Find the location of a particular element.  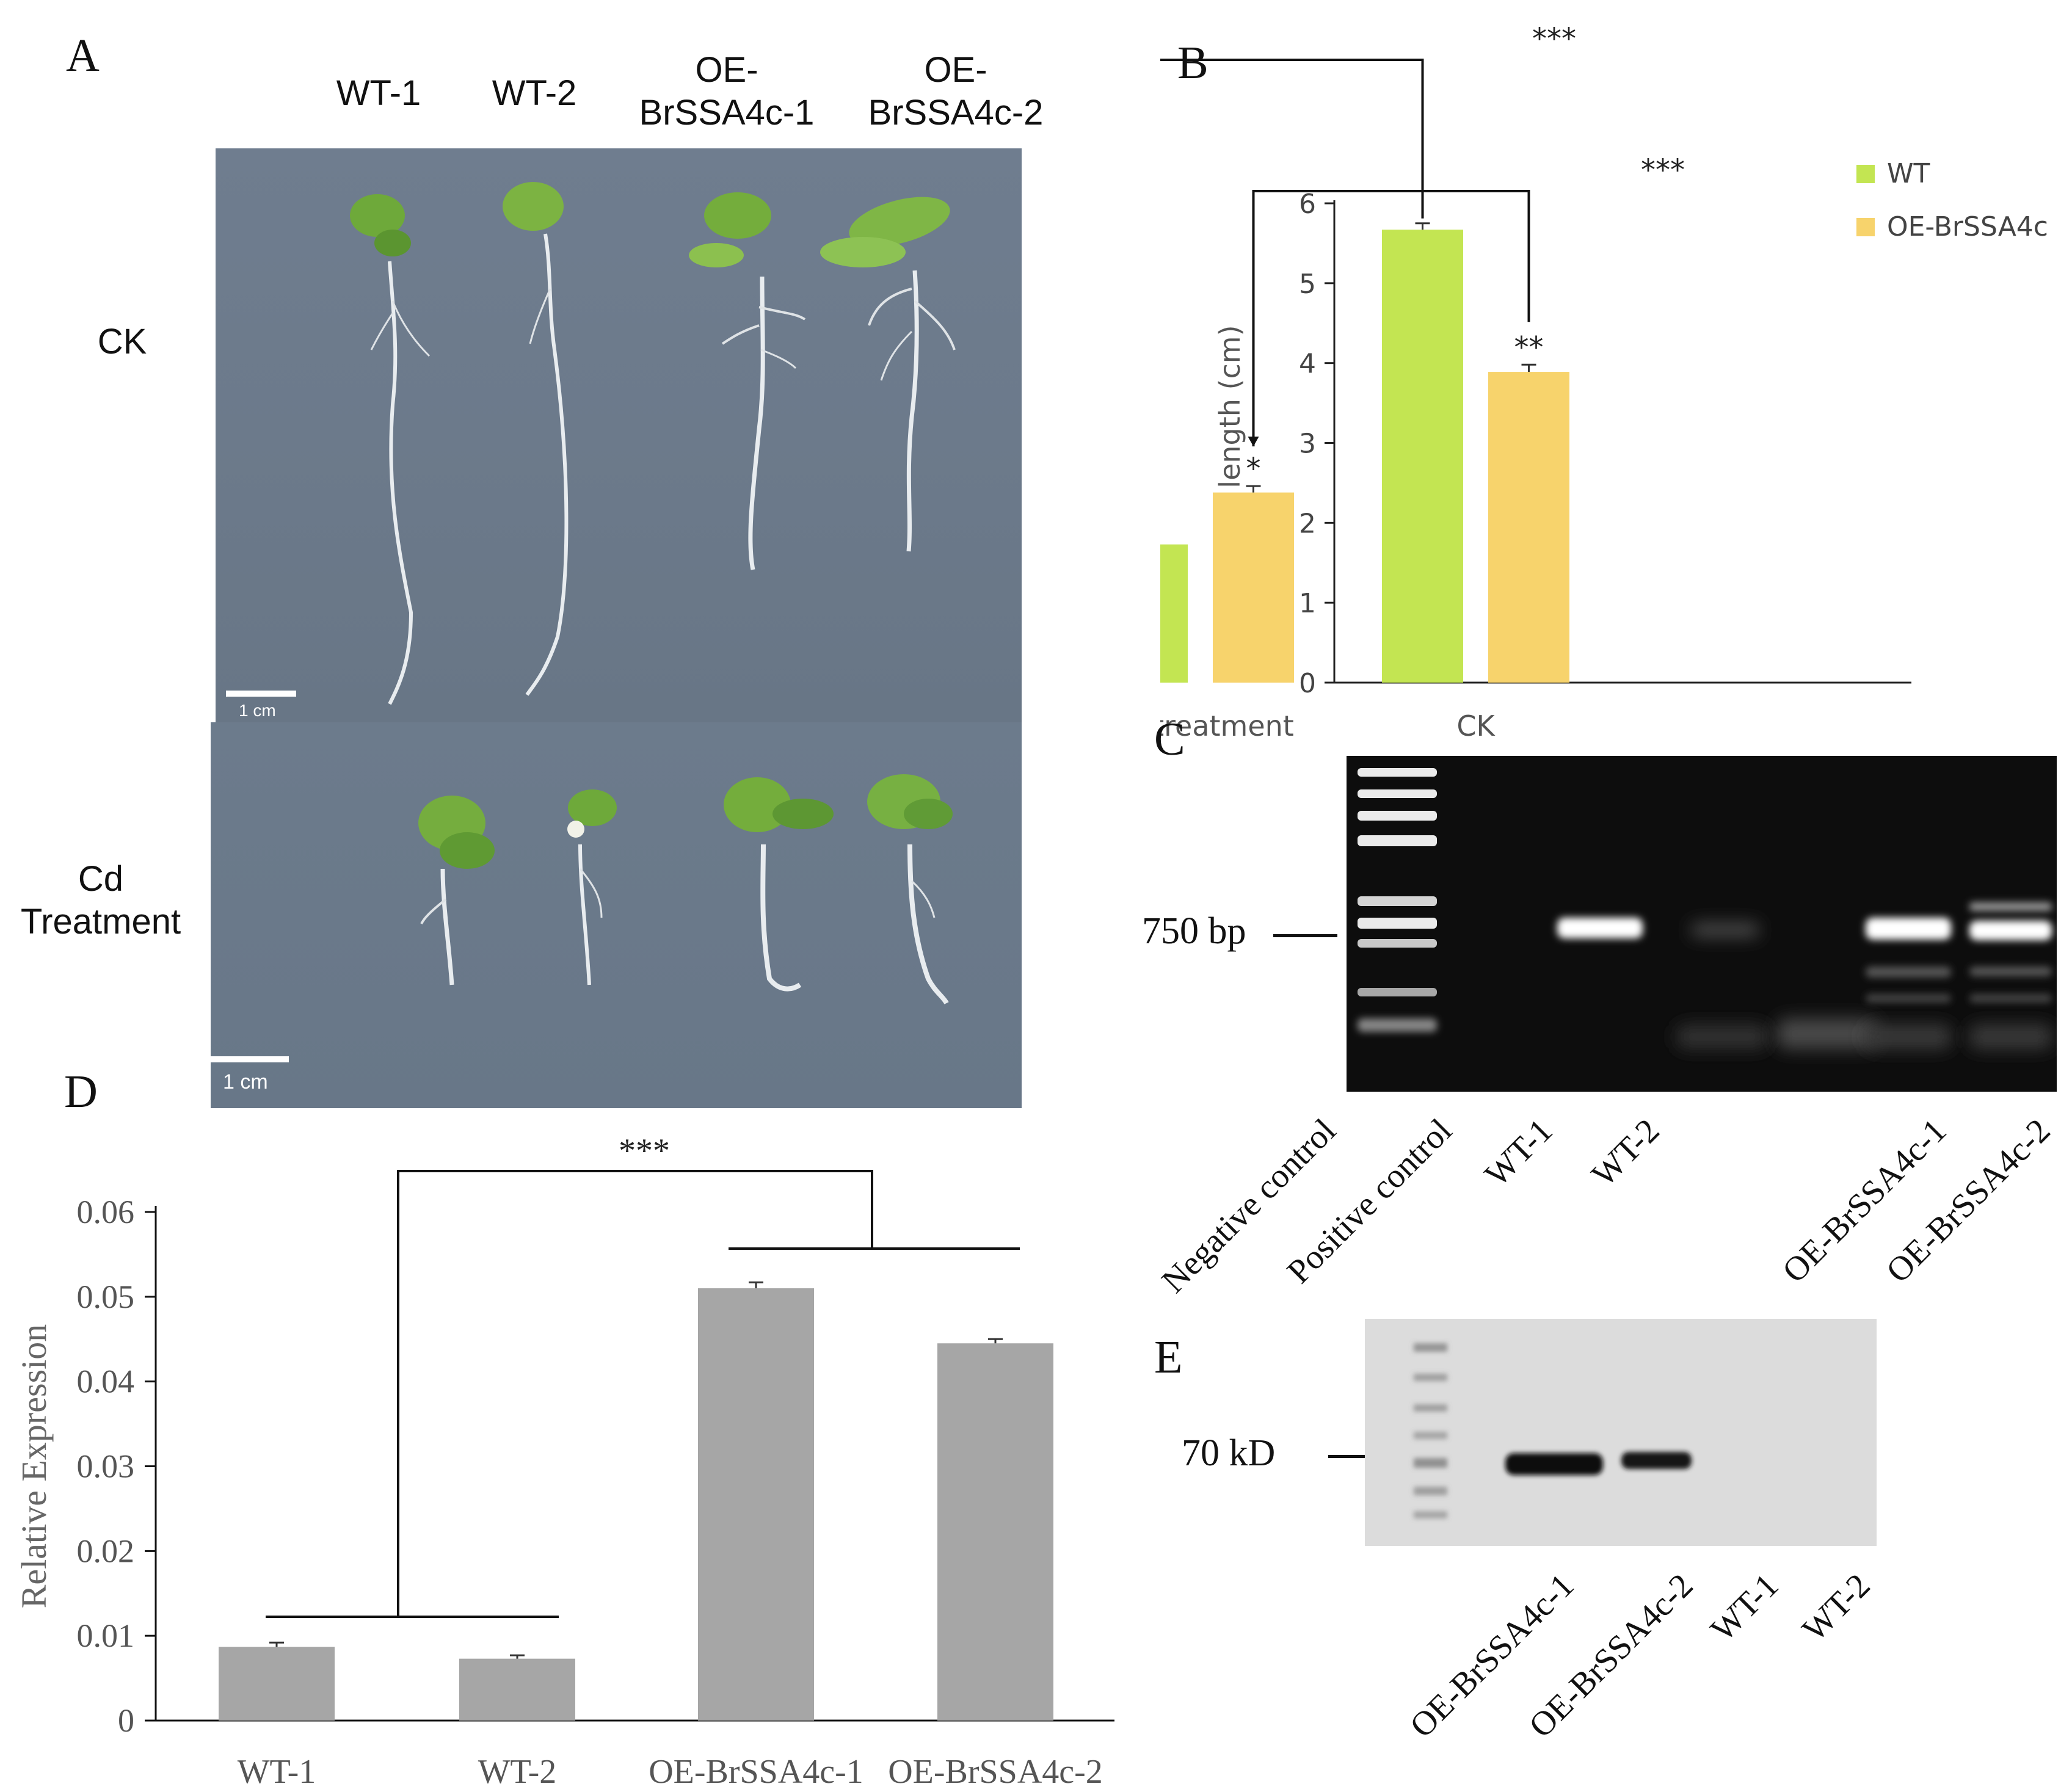

x-tick-label: Cd treatment is located at coordinates (1227, 725).